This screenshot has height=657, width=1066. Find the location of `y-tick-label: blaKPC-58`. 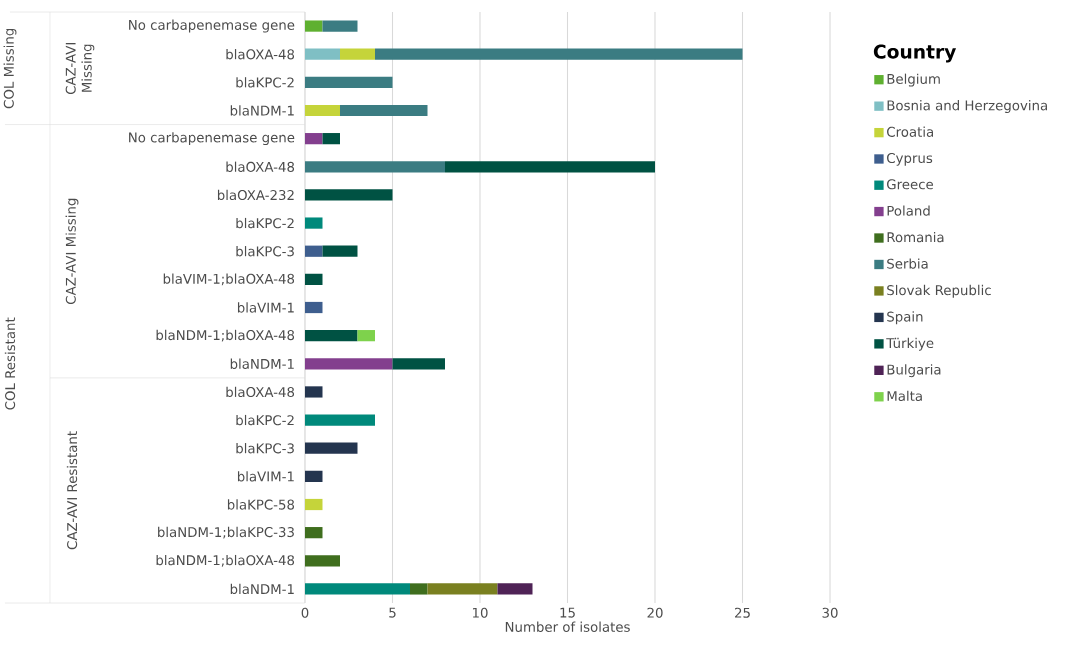

y-tick-label: blaKPC-58 is located at coordinates (261, 504).